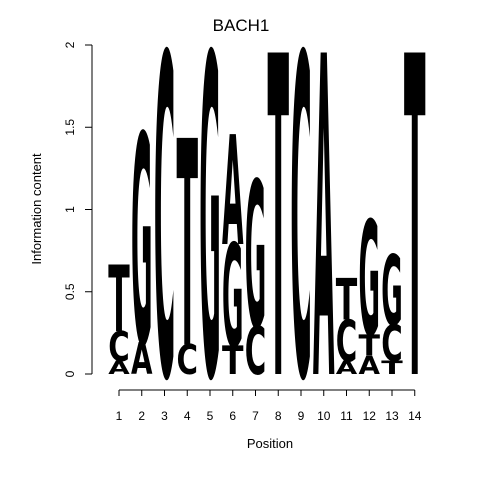 The image size is (480, 480). I want to click on logo-column-13: TCG, so click(392, 307).